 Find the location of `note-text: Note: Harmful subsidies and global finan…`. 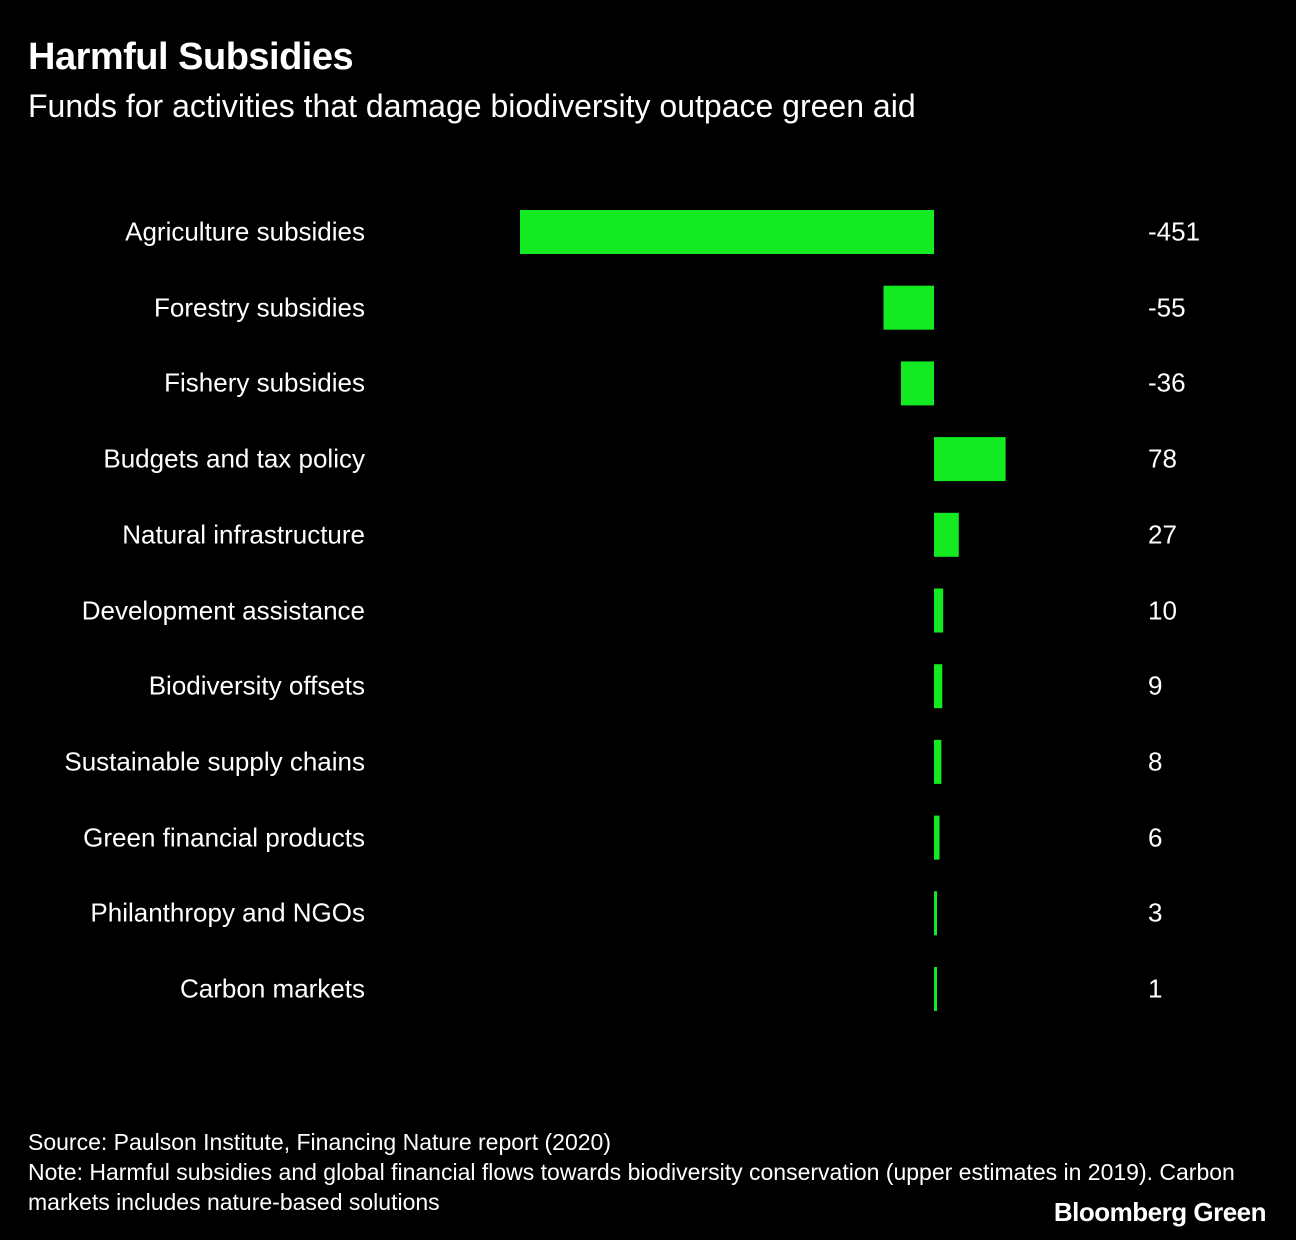

note-text: Note: Harmful subsidies and global finan… is located at coordinates (631, 1187).